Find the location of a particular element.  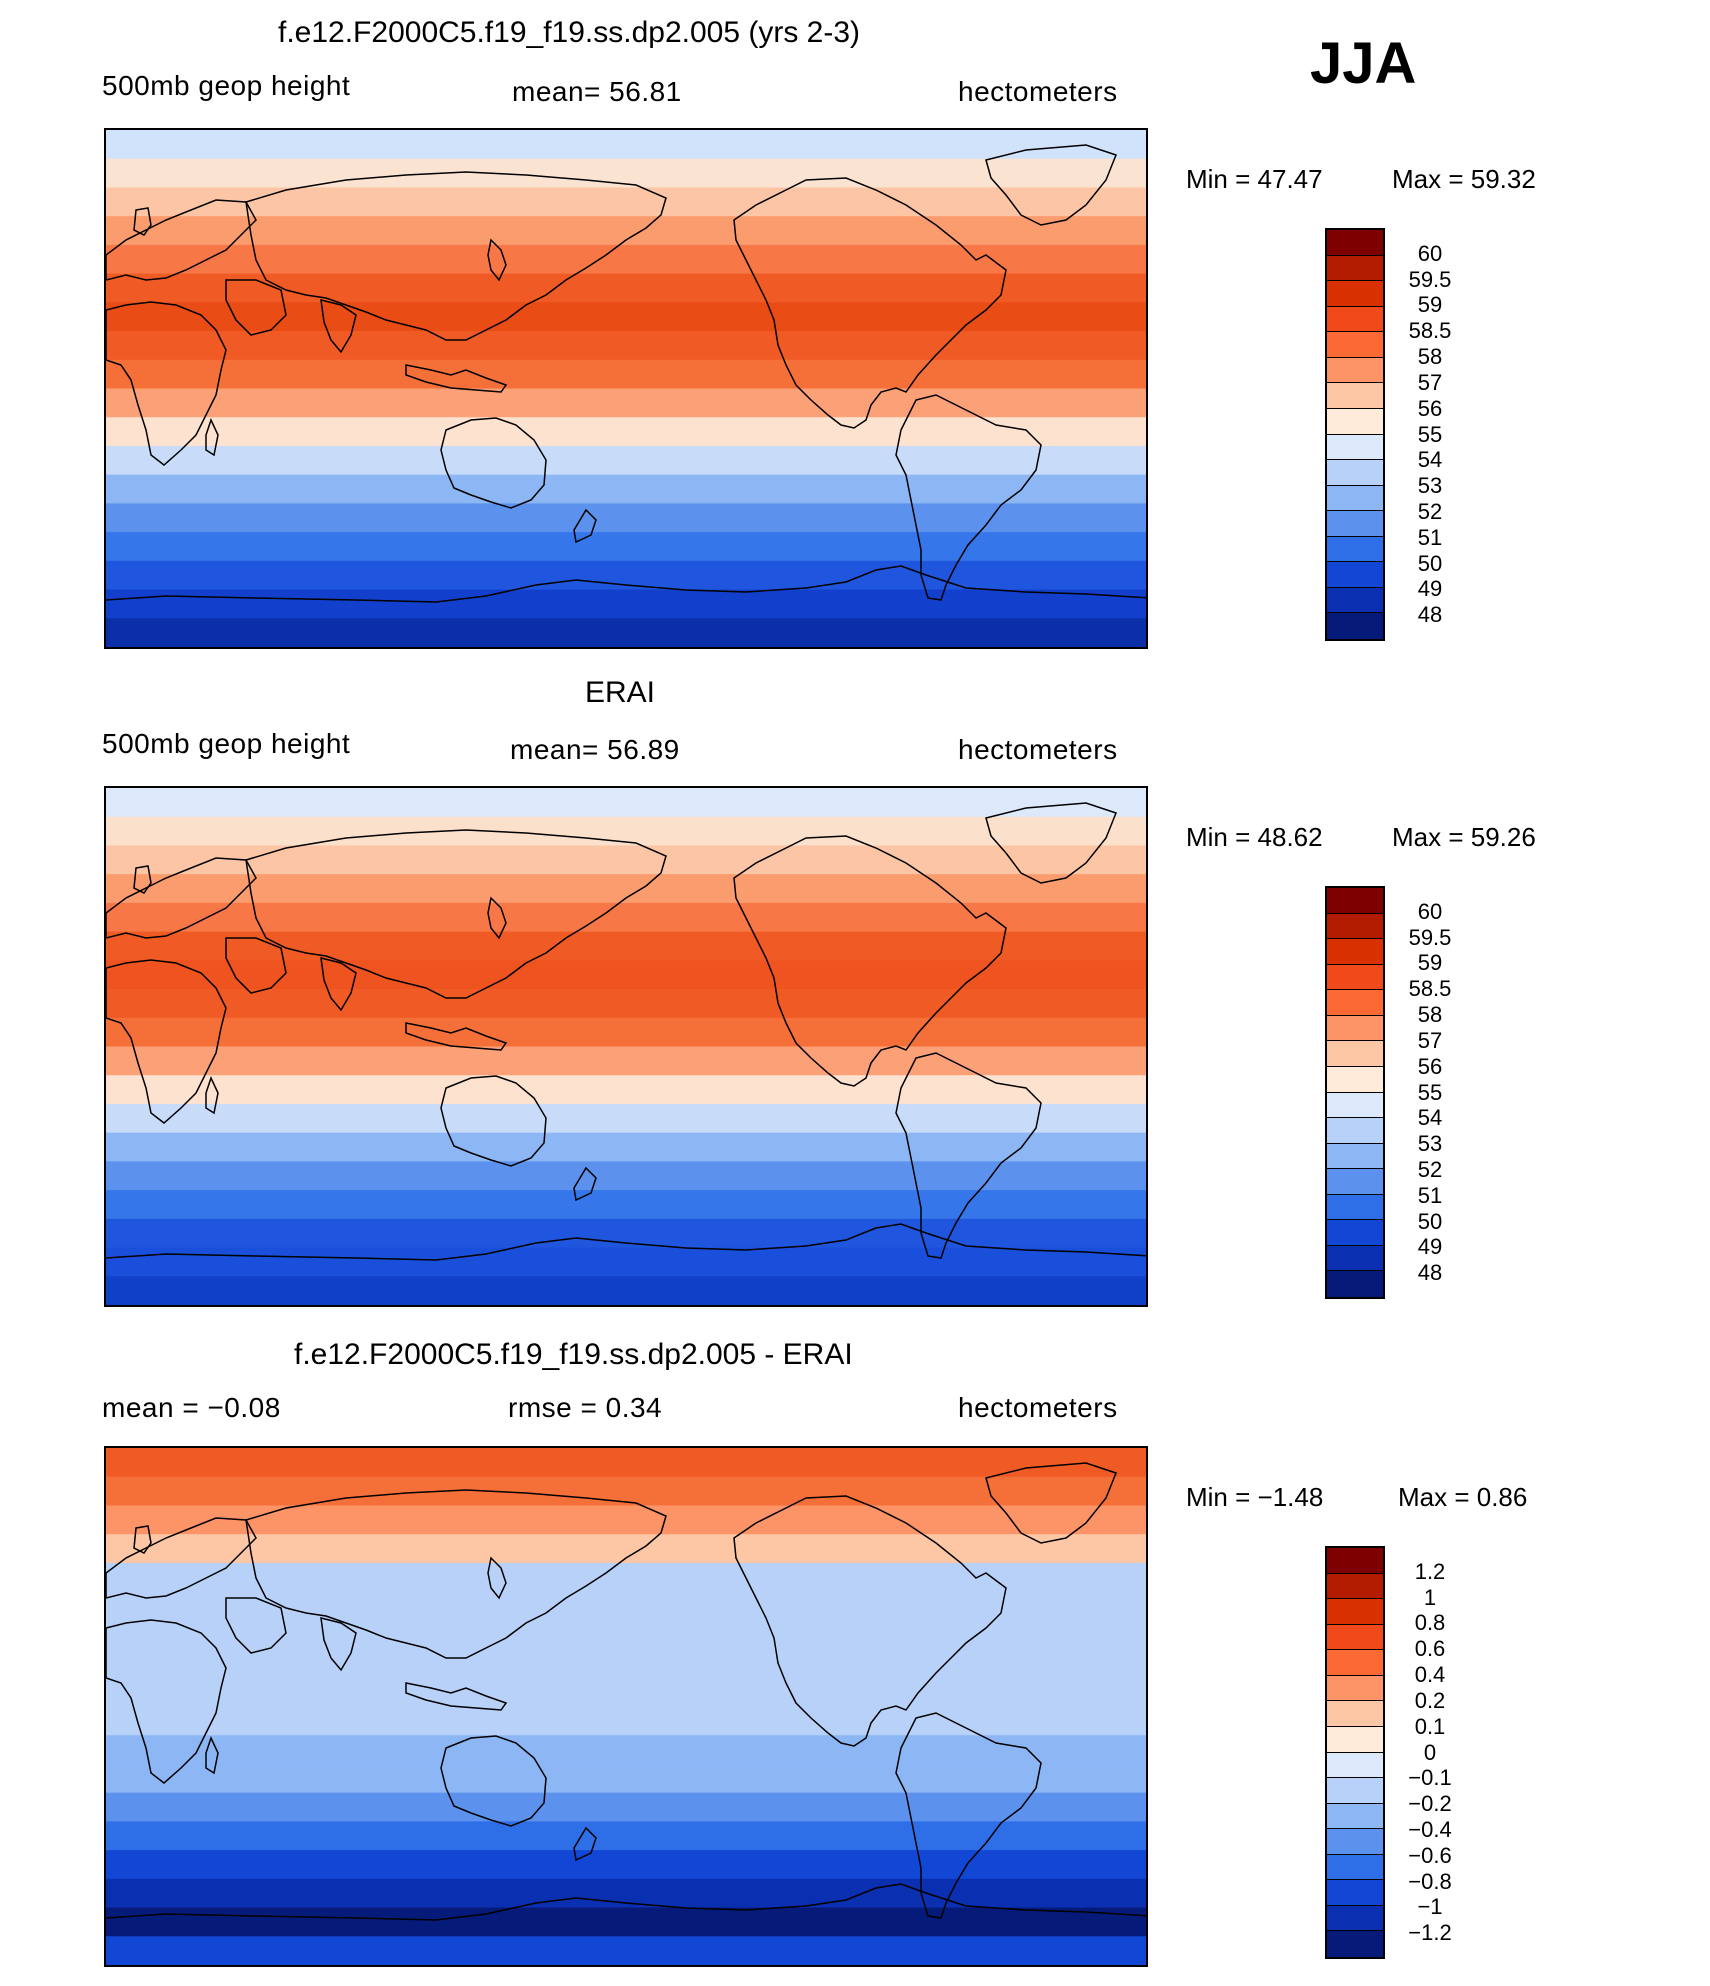

colorbar-tick-label: 1 is located at coordinates (1430, 1597).